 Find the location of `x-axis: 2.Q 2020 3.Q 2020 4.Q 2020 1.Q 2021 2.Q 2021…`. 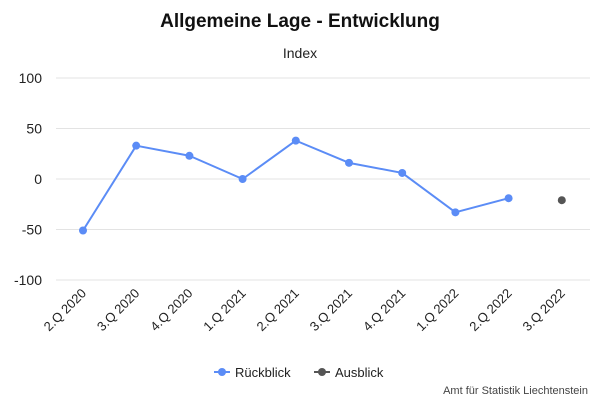

x-axis: 2.Q 2020 3.Q 2020 4.Q 2020 1.Q 2021 2.Q 2021… is located at coordinates (304, 310).